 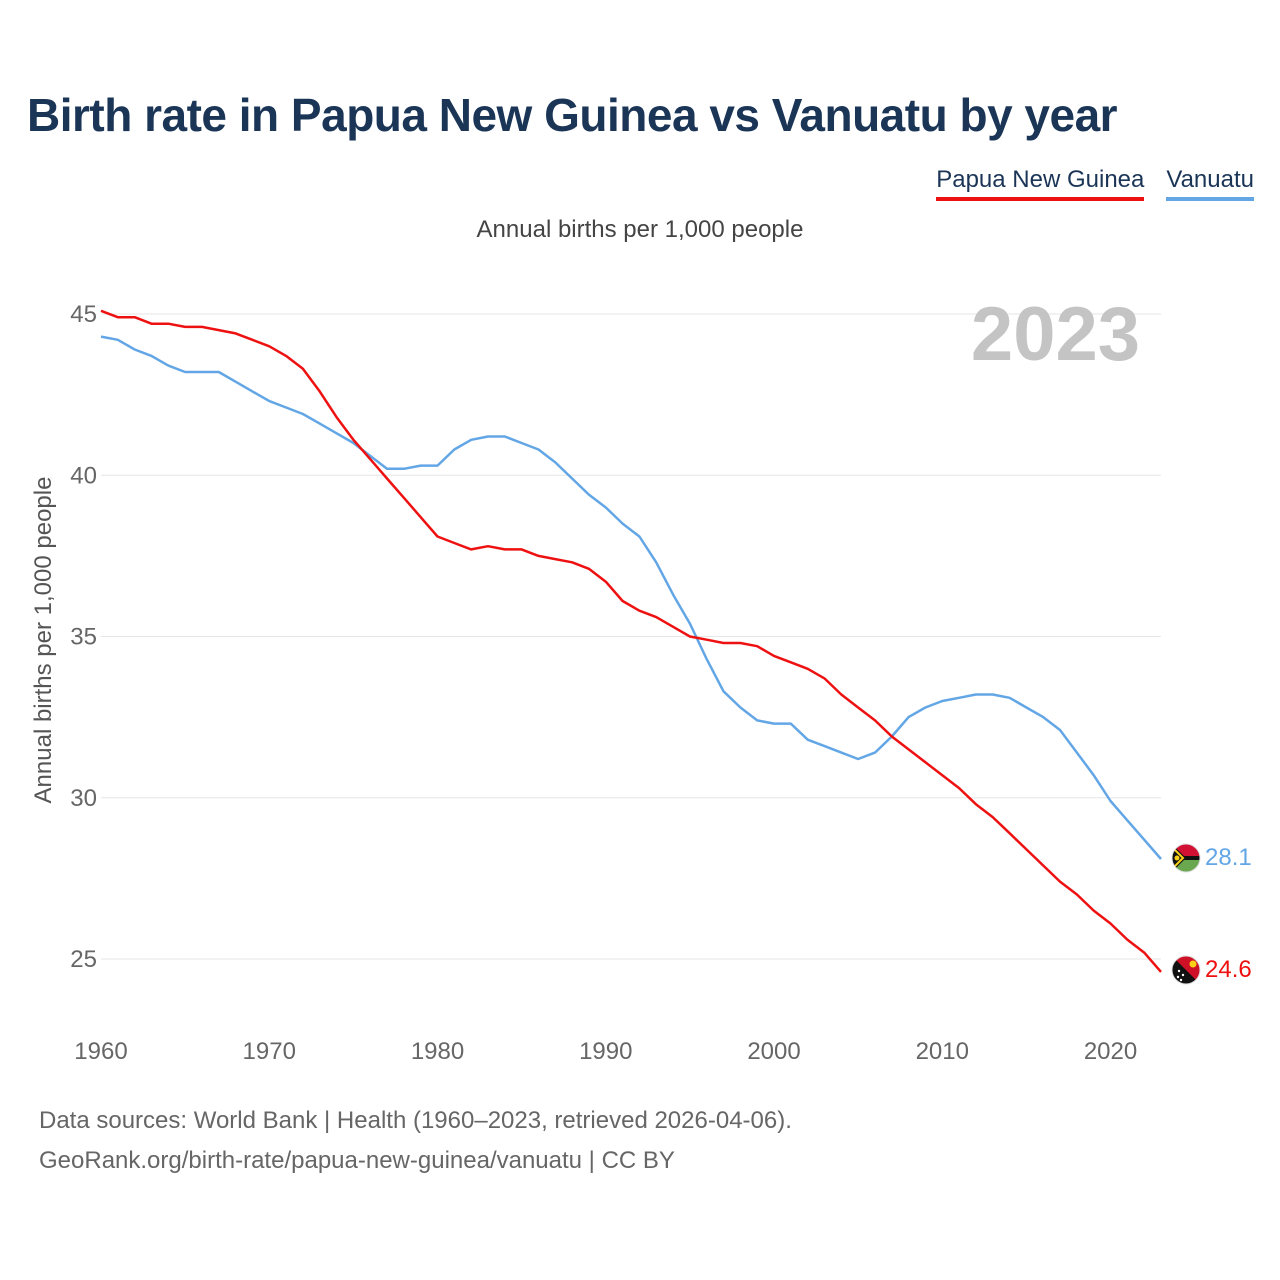 I want to click on vanuatu-flag-icon, so click(x=1186, y=858).